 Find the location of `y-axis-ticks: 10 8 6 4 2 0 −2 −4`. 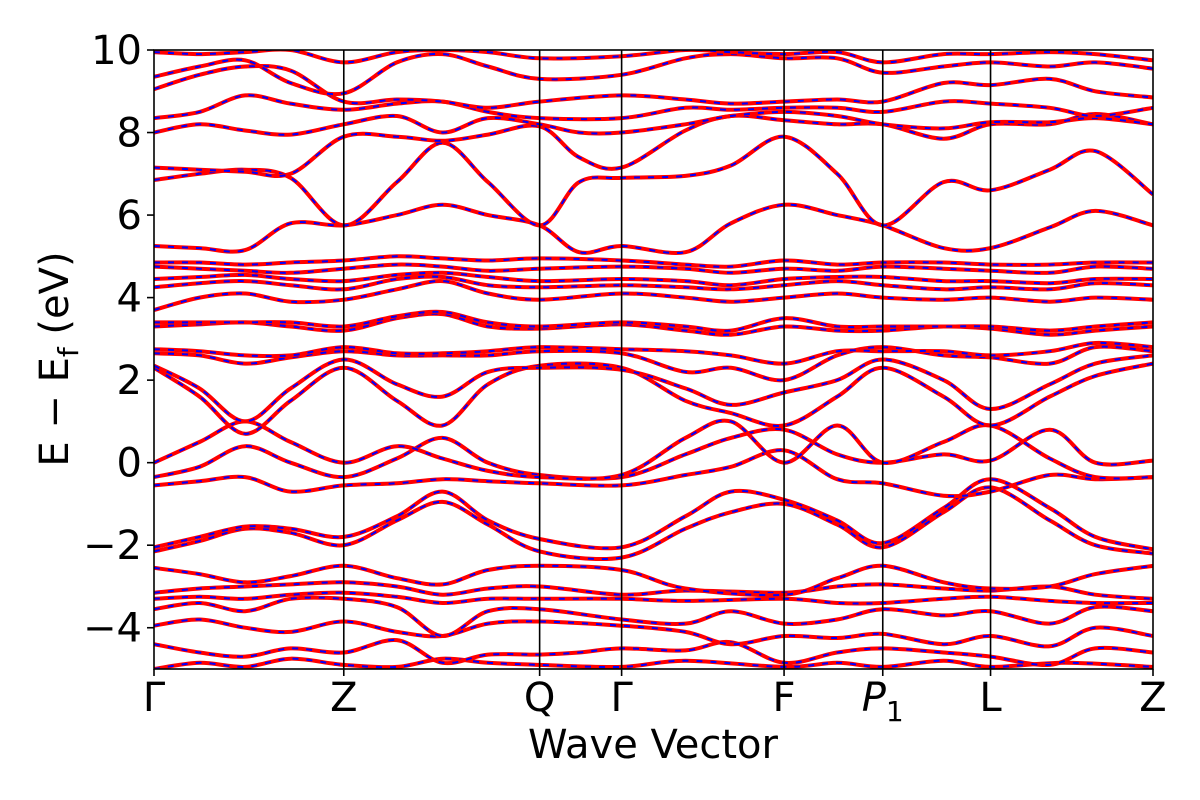

y-axis-ticks: 10 8 6 4 2 0 −2 −4 is located at coordinates (118, 340).